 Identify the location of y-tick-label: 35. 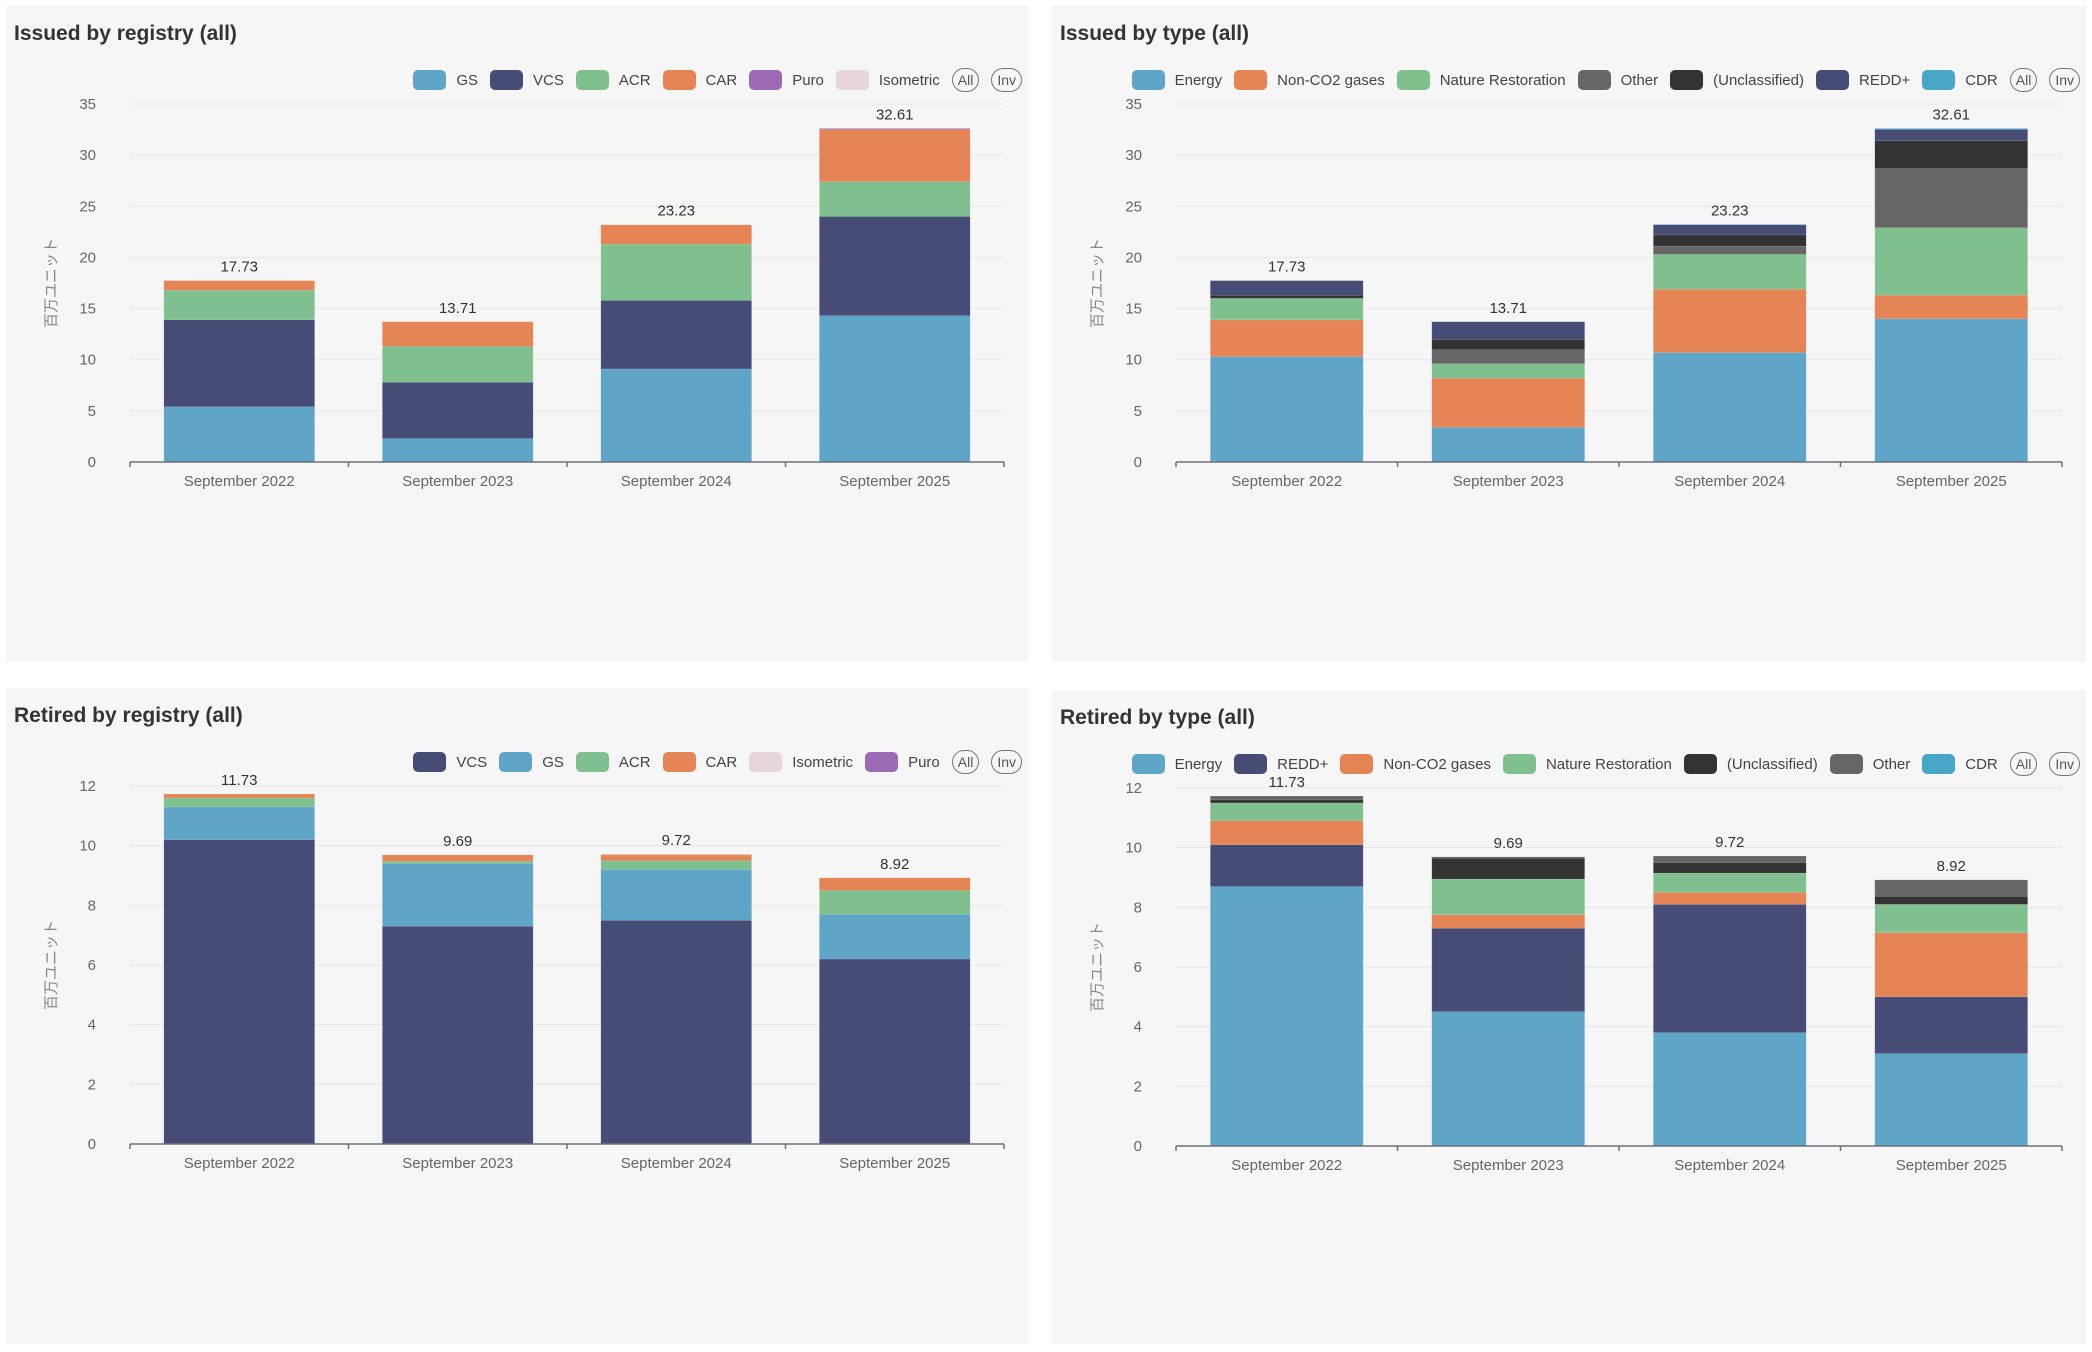
(1133, 104).